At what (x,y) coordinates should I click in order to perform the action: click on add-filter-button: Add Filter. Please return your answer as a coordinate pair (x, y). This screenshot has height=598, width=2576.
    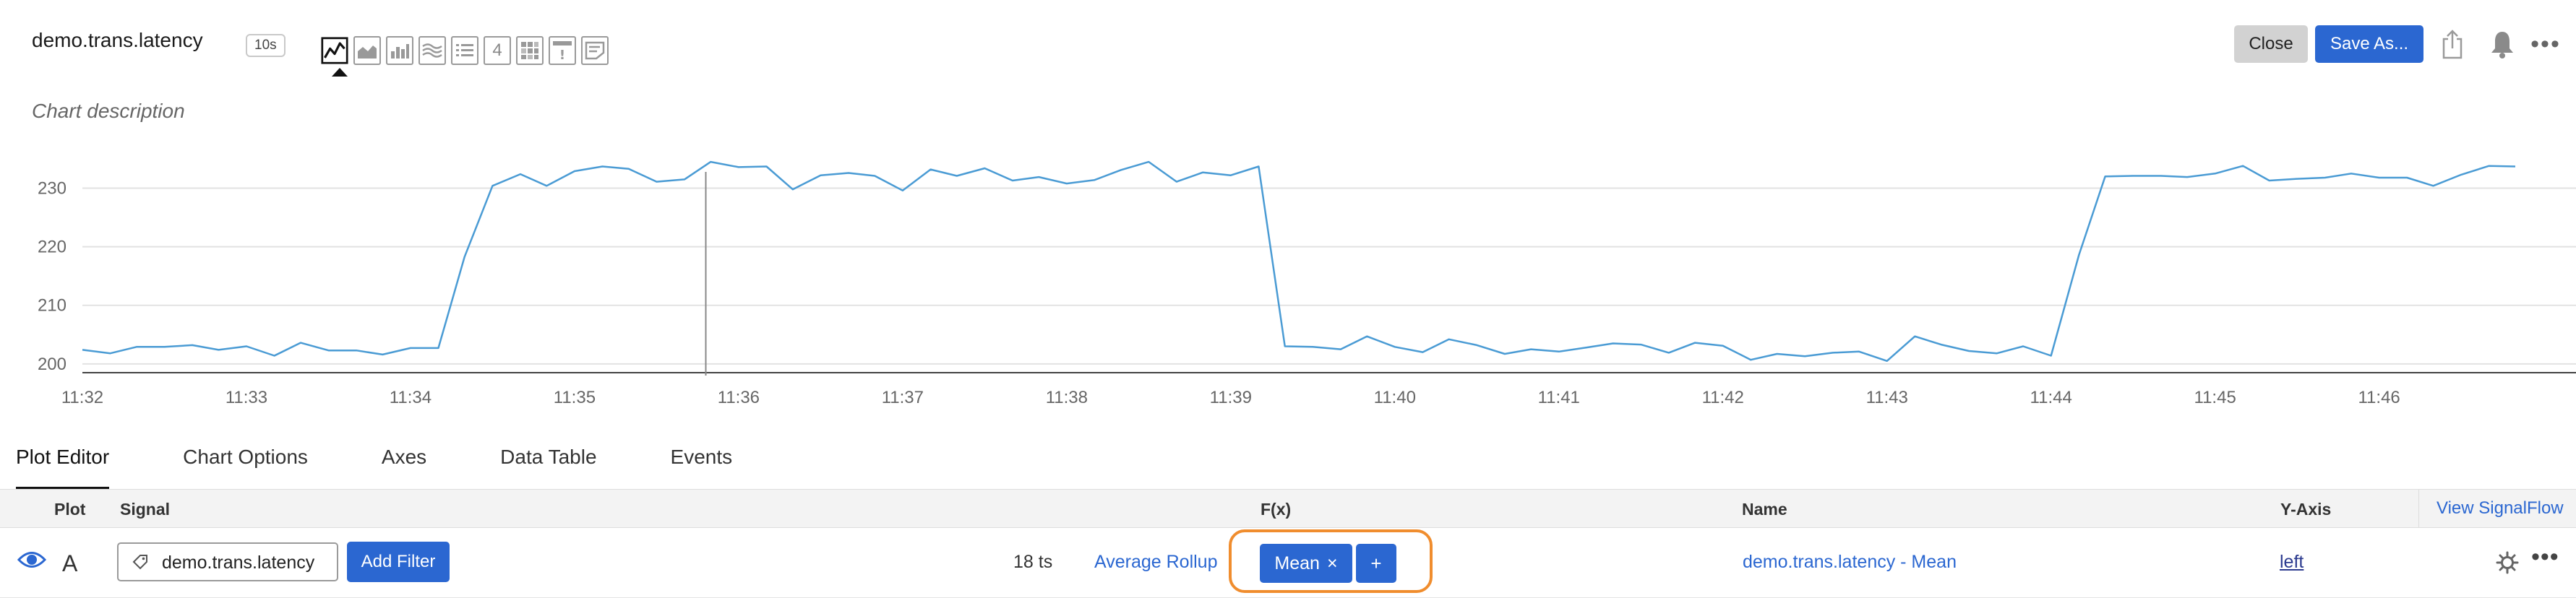
    Looking at the image, I should click on (398, 562).